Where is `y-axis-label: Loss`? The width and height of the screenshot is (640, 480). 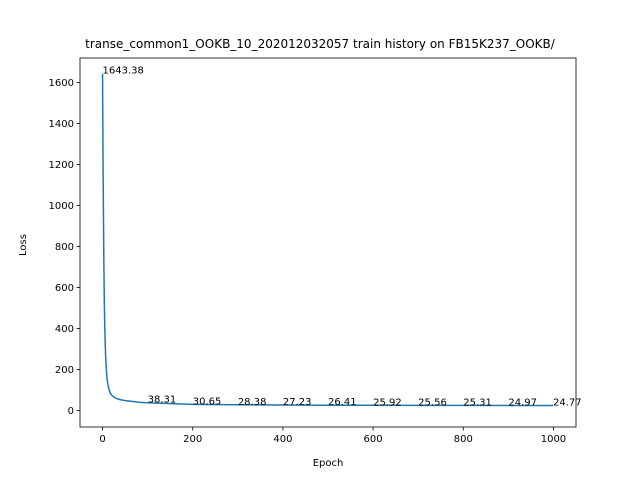
y-axis-label: Loss is located at coordinates (23, 245).